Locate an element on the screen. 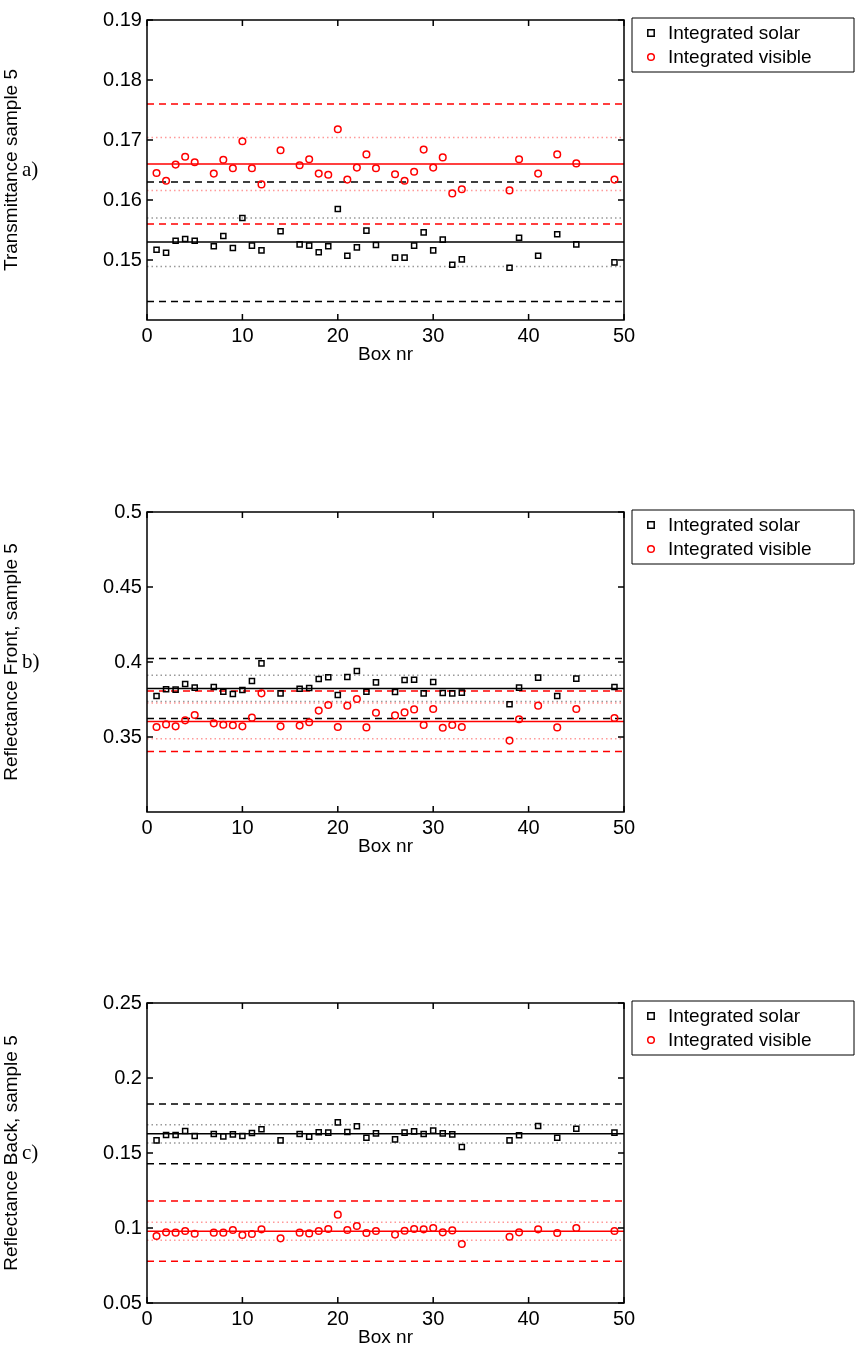  y-tick-label: 0.5 is located at coordinates (128, 510).